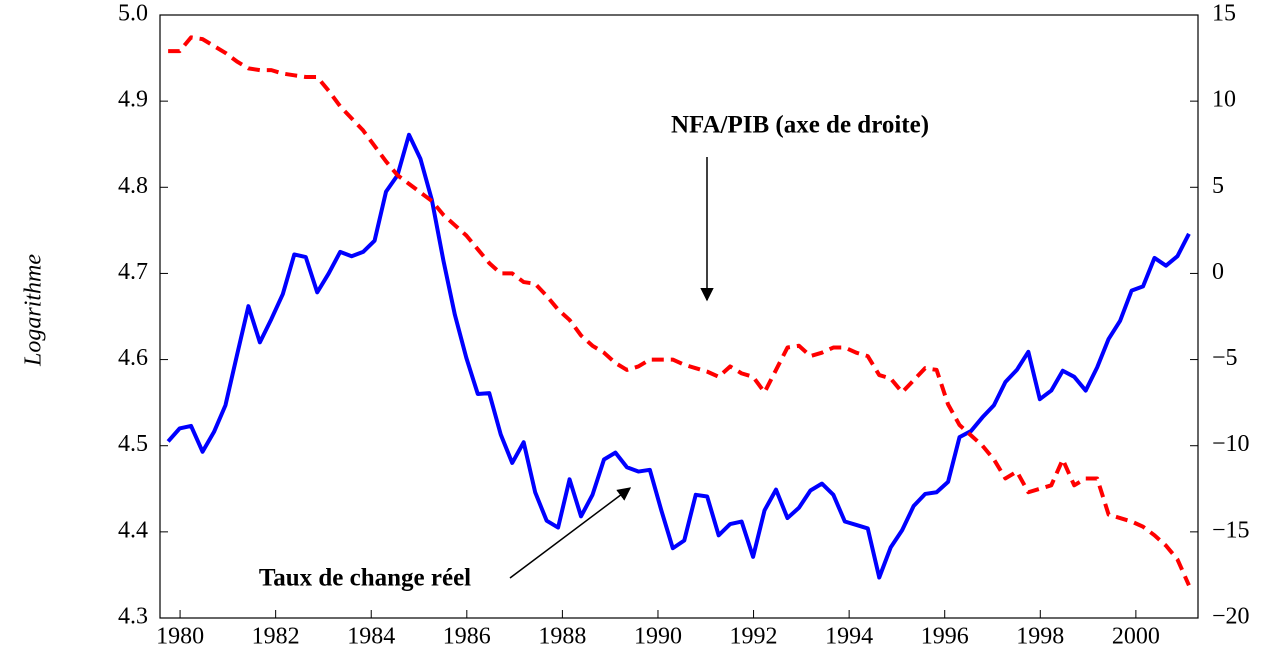 The image size is (1265, 653). What do you see at coordinates (945, 637) in the screenshot?
I see `x-tick-label: 1996` at bounding box center [945, 637].